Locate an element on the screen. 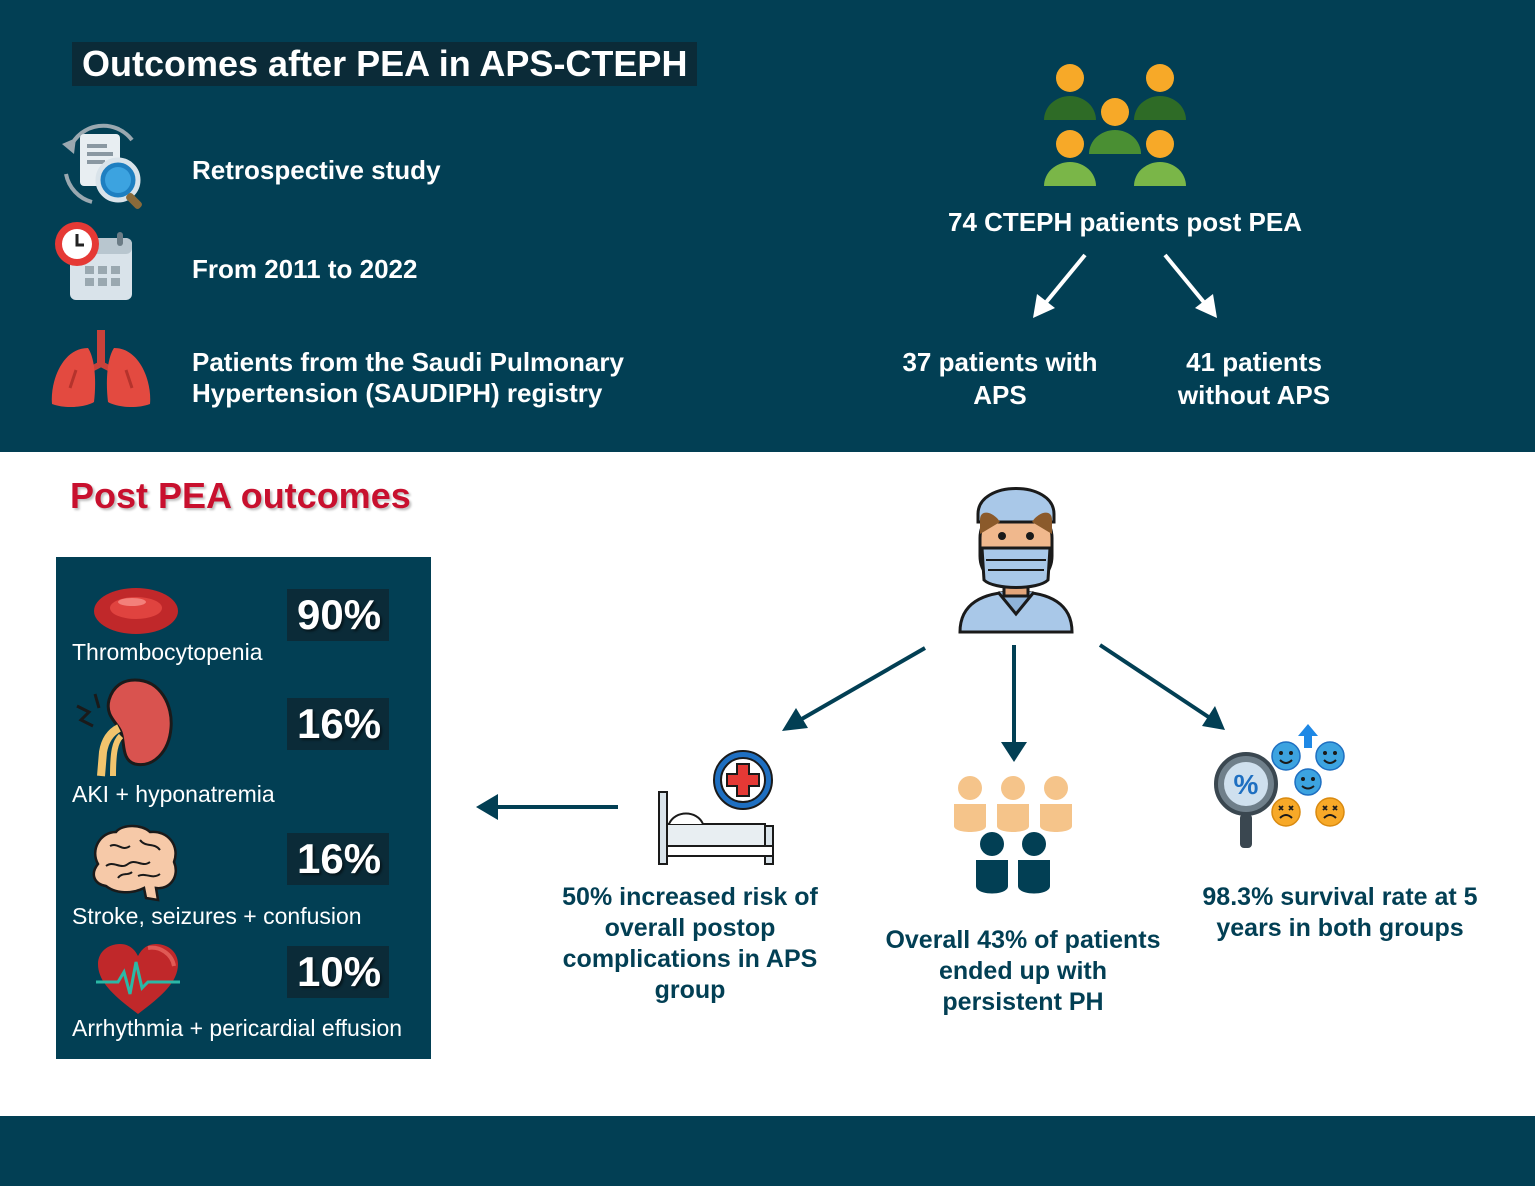 This screenshot has width=1535, height=1186. percent-thrombocytopenia: 90% is located at coordinates (338, 615).